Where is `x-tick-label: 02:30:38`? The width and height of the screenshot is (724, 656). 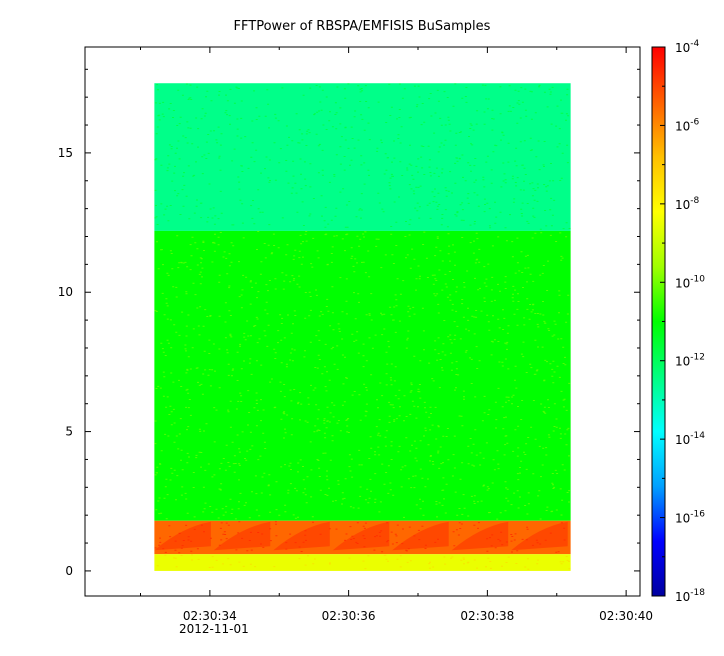
x-tick-label: 02:30:38 is located at coordinates (487, 616).